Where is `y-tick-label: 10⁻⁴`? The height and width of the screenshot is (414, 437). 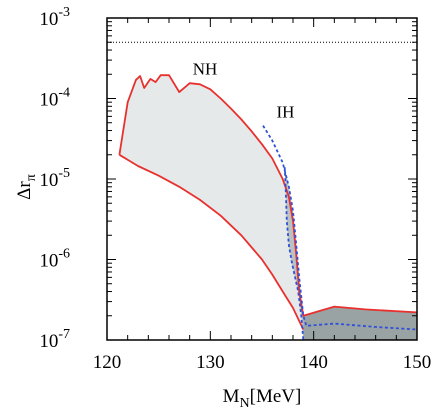
y-tick-label: 10⁻⁴ is located at coordinates (54, 98).